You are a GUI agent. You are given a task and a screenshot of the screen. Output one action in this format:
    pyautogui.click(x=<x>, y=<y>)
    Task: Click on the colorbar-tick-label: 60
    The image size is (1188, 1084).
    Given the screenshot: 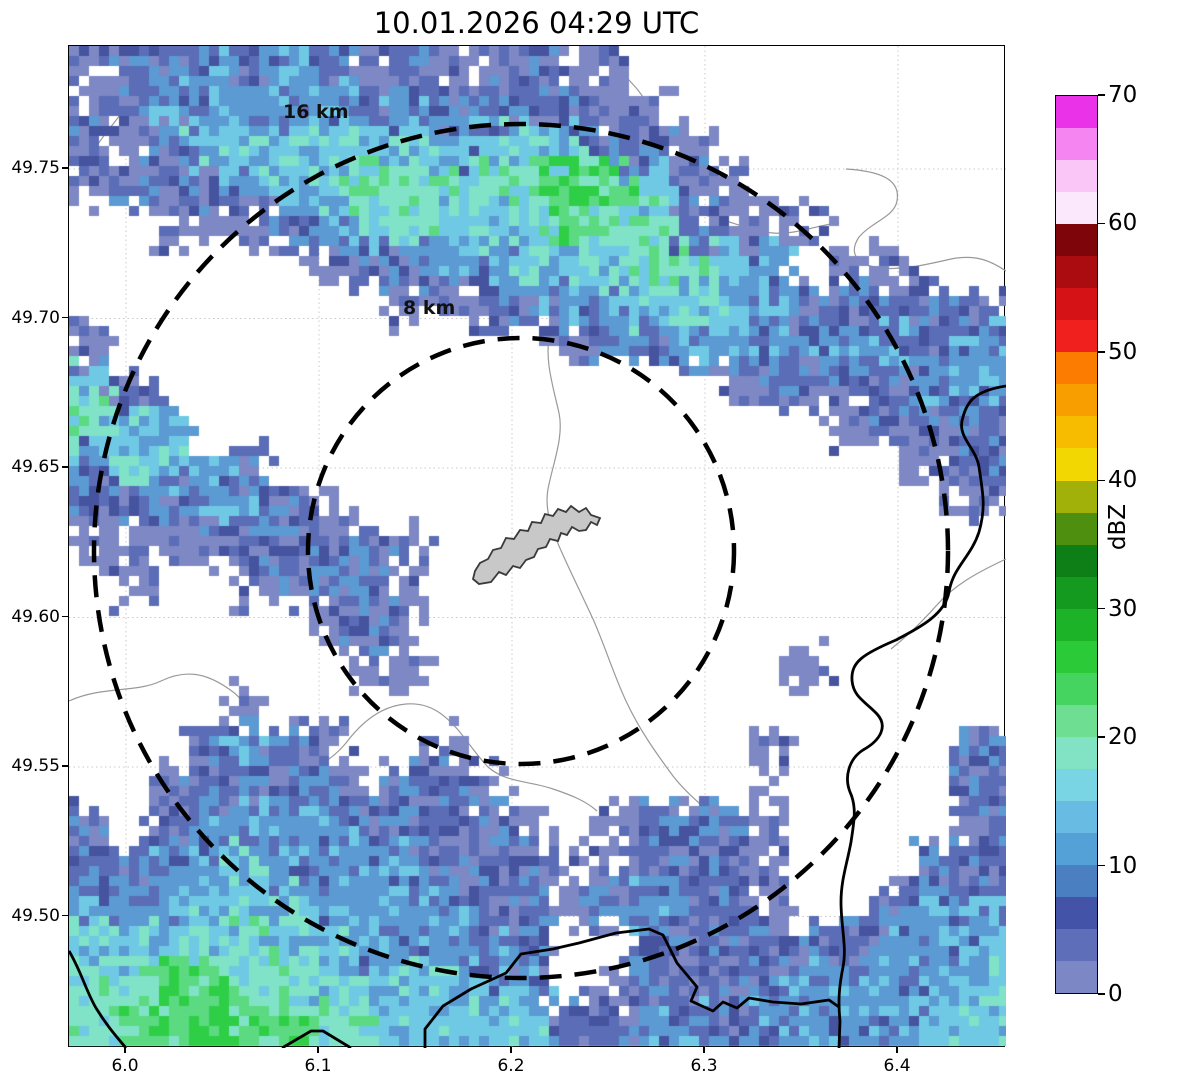 What is the action you would take?
    pyautogui.click(x=1123, y=223)
    